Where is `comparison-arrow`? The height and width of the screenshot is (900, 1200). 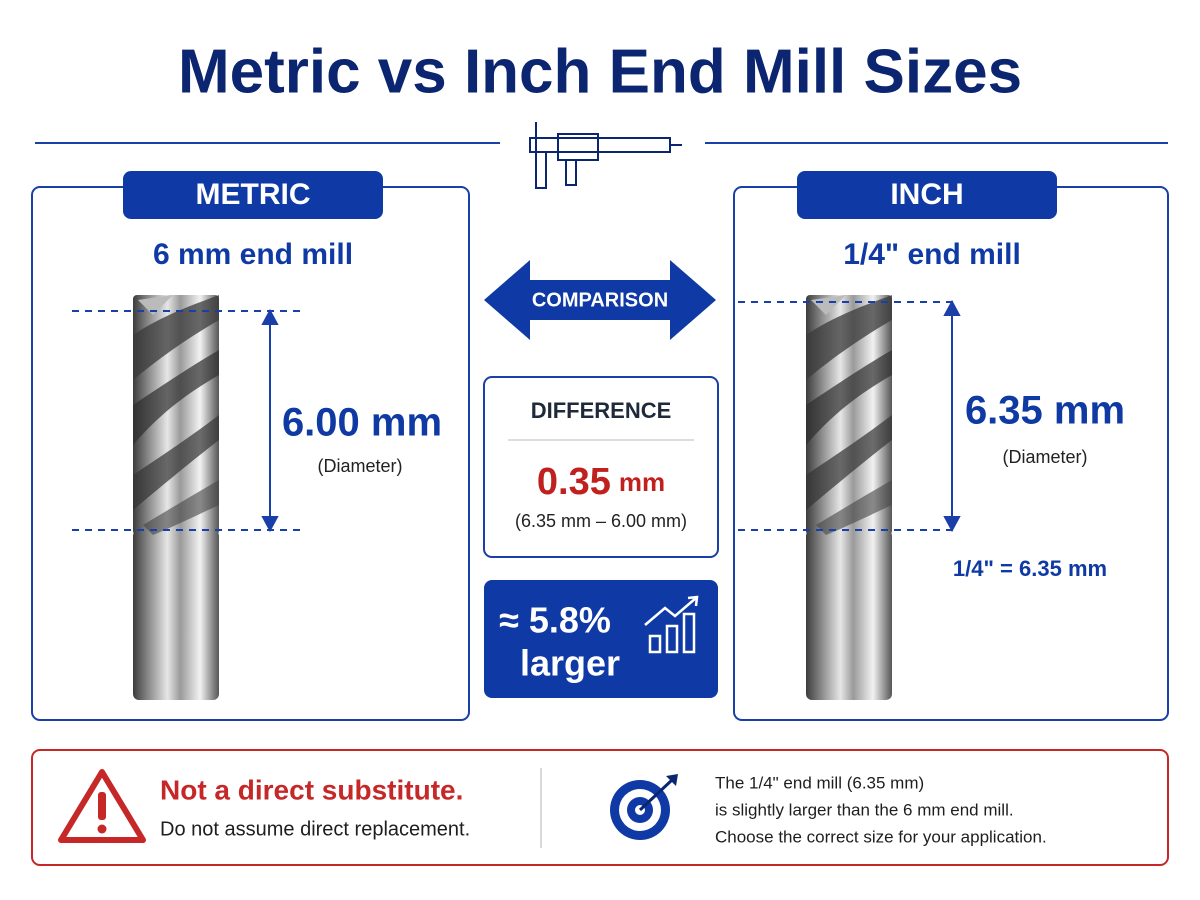 comparison-arrow is located at coordinates (600, 300).